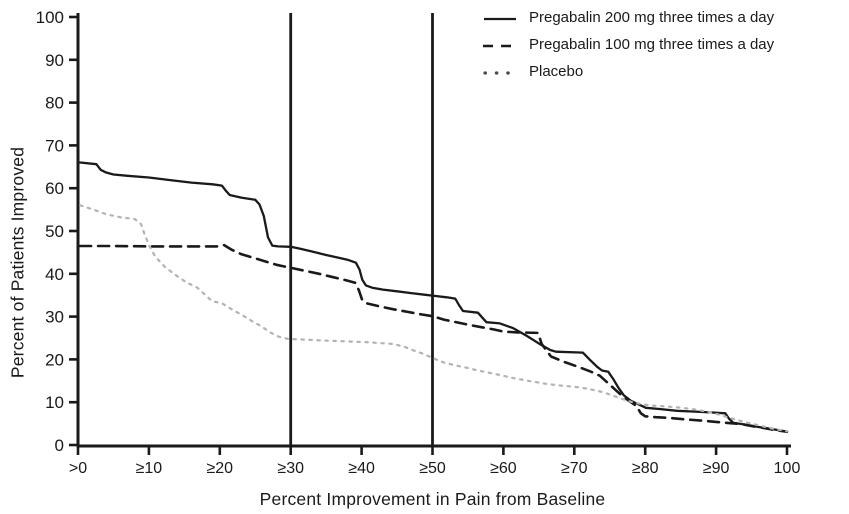  I want to click on y-tick-label: 30, so click(54, 317).